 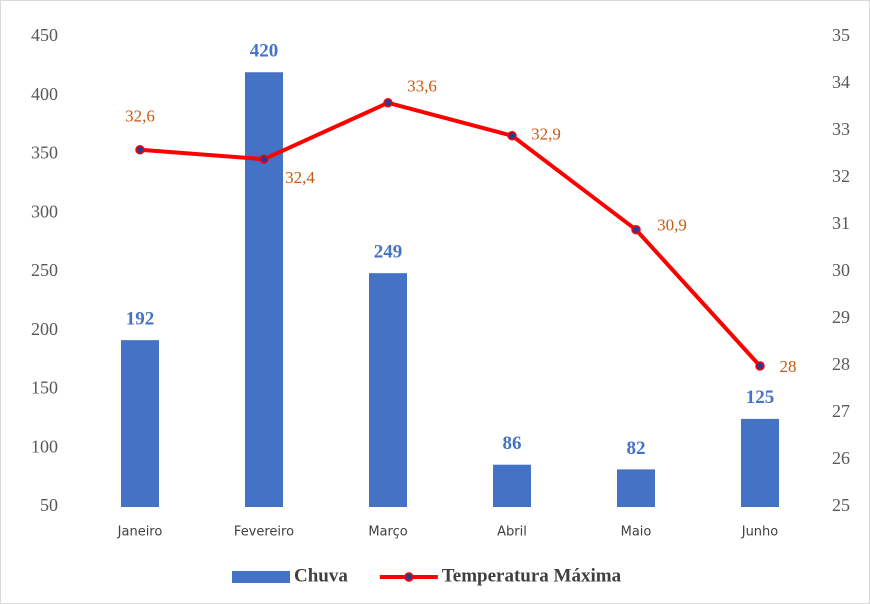 What do you see at coordinates (140, 532) in the screenshot?
I see `x-tick-label: Janeiro` at bounding box center [140, 532].